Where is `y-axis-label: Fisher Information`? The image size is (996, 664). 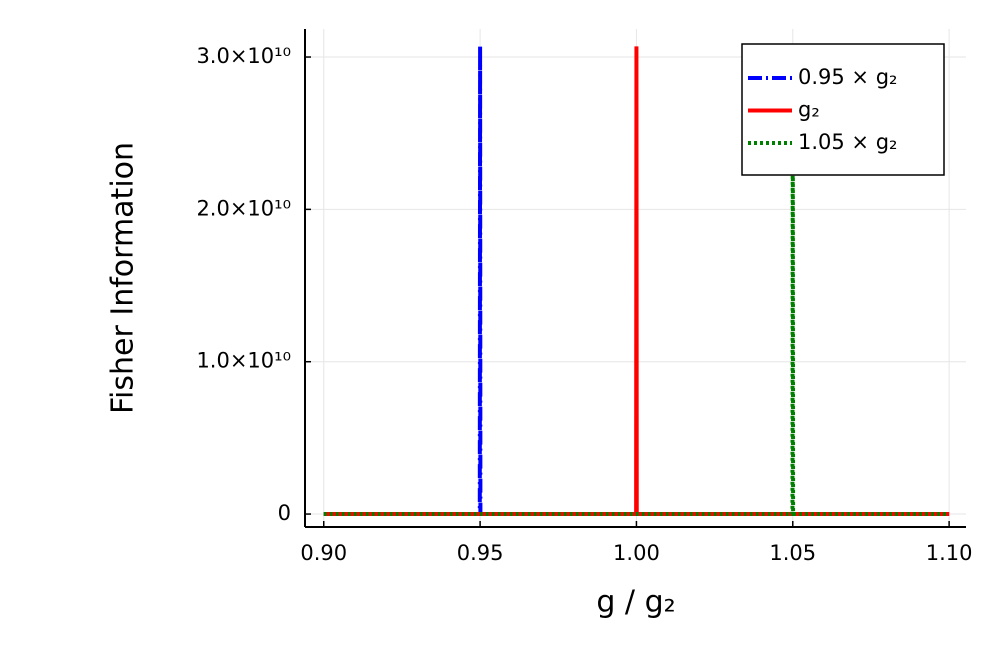 y-axis-label: Fisher Information is located at coordinates (123, 278).